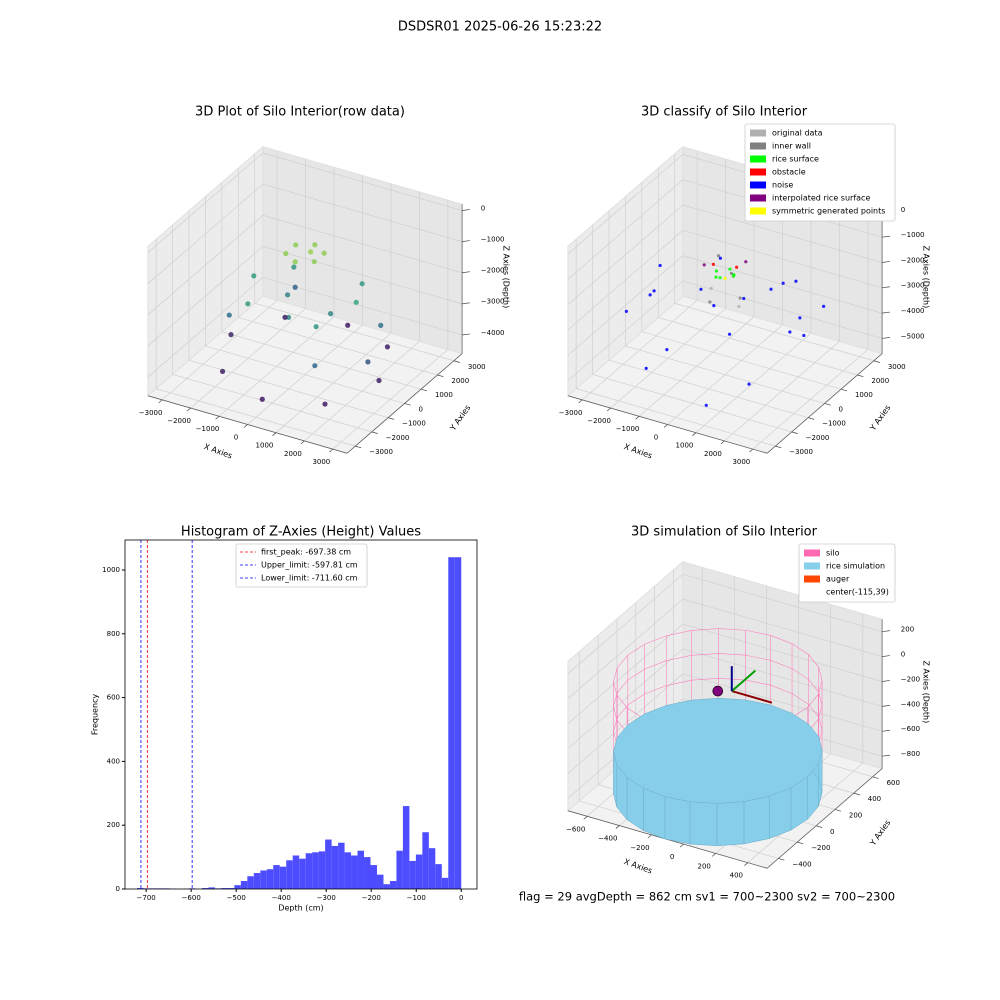 The image size is (1000, 1000). Describe the element at coordinates (704, 866) in the screenshot. I see `x-tick-label: 200` at that location.